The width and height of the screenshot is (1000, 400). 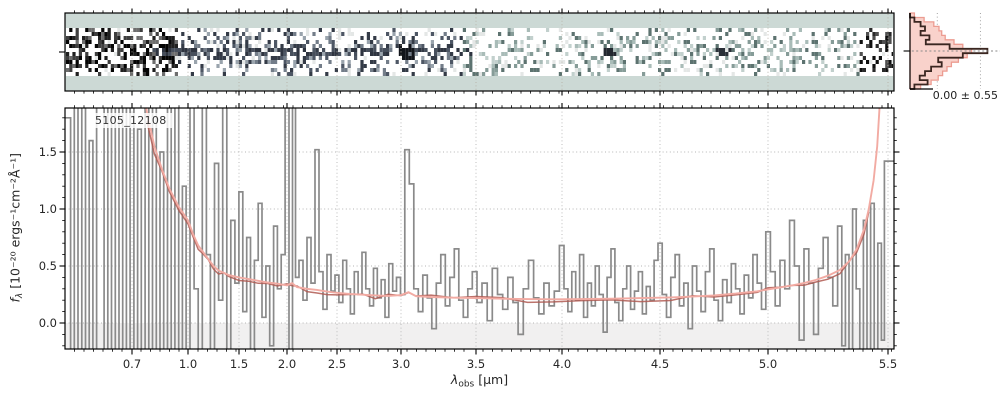 What do you see at coordinates (15, 223) in the screenshot?
I see `y-axis-label-units: [10⁻²⁰ ergs⁻¹cm⁻²Å⁻¹]` at bounding box center [15, 223].